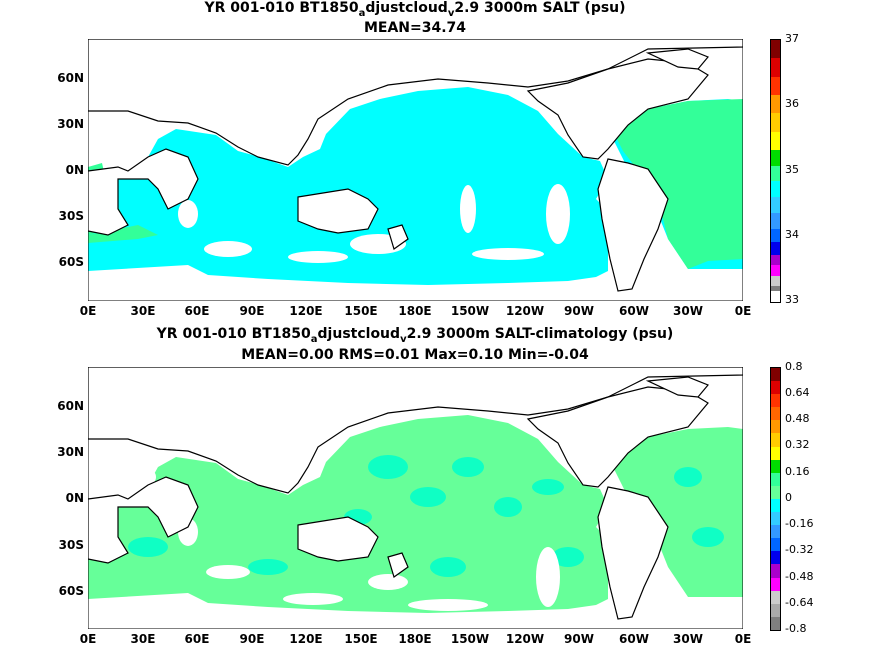 The image size is (875, 656). What do you see at coordinates (796, 628) in the screenshot?
I see `cb2-label-10: -0.8` at bounding box center [796, 628].